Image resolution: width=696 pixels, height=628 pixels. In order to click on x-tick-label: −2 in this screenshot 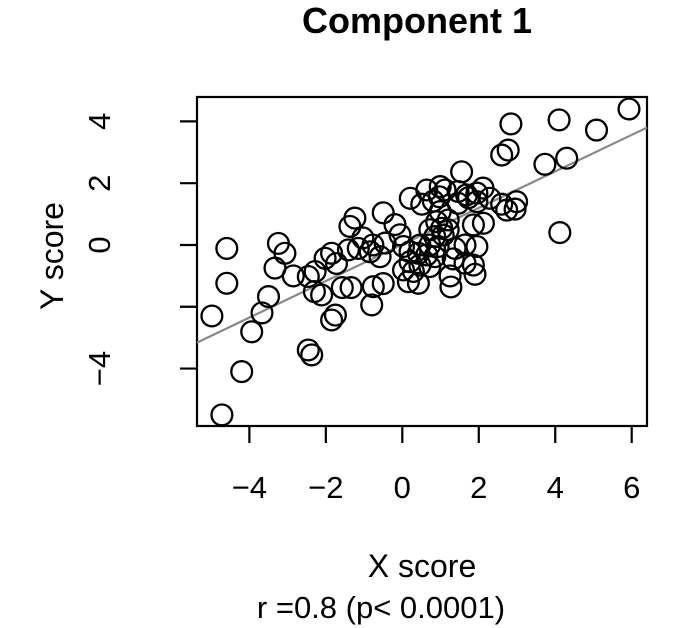, I will do `click(325, 487)`.